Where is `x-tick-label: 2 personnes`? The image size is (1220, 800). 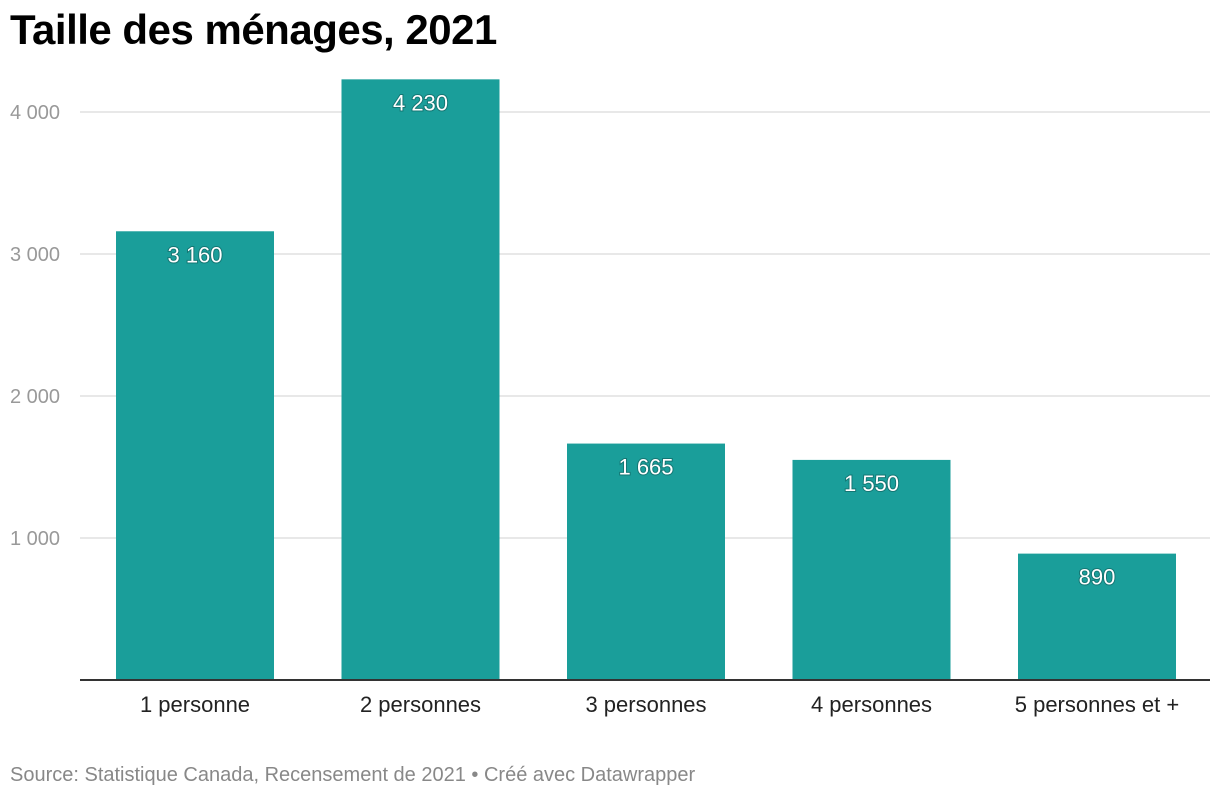 x-tick-label: 2 personnes is located at coordinates (420, 704).